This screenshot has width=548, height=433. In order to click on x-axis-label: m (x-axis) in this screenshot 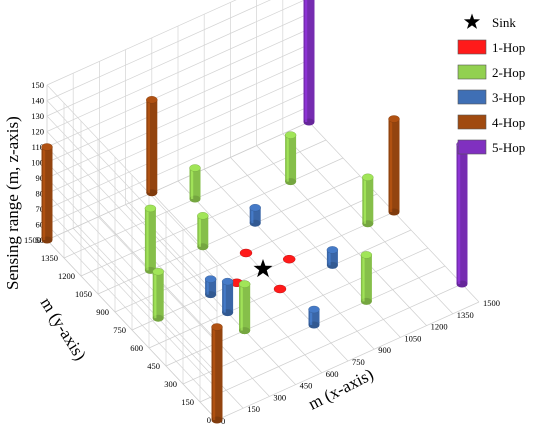, I will do `click(340, 389)`.